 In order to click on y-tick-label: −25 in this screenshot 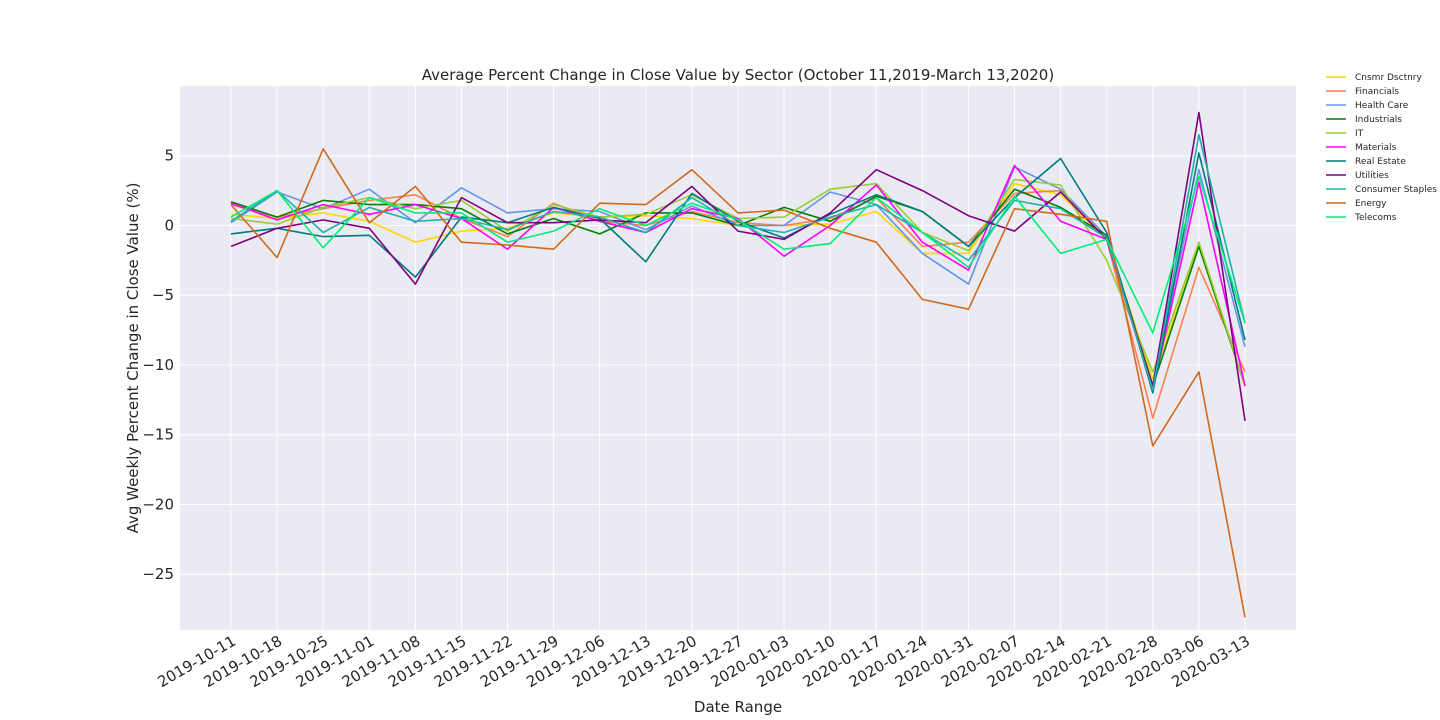, I will do `click(158, 574)`.